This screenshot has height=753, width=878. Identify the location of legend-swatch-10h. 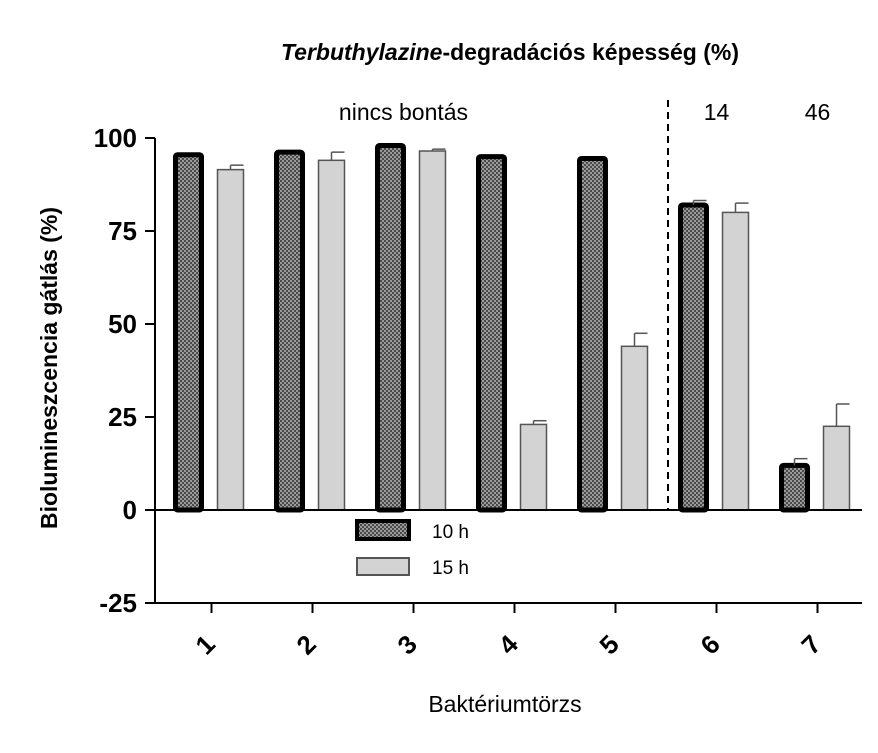
(383, 530).